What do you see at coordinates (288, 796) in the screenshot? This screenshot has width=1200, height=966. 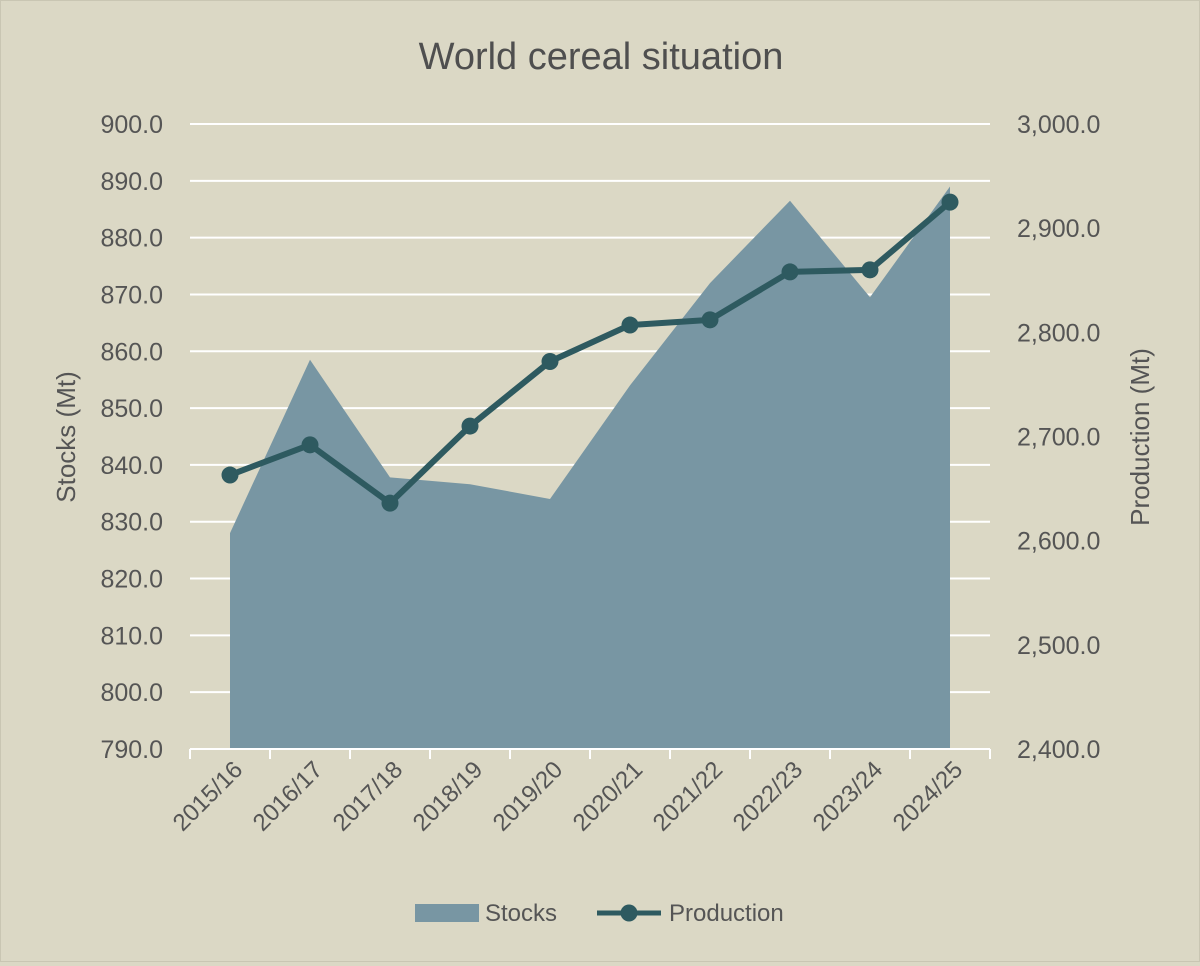 I see `x-tick-label: 2016/17` at bounding box center [288, 796].